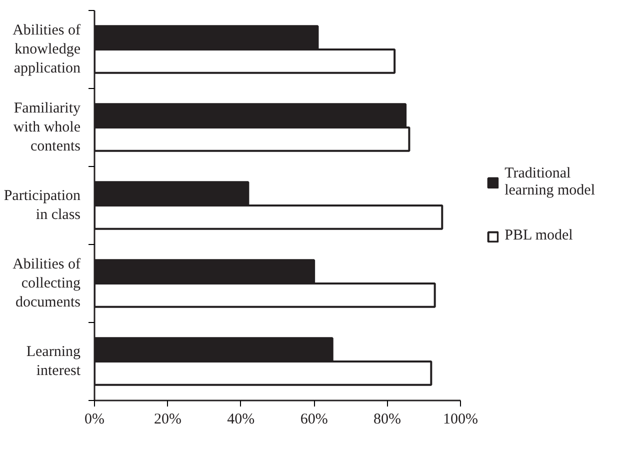 The image size is (631, 452). I want to click on x-tick-label: 40%, so click(241, 420).